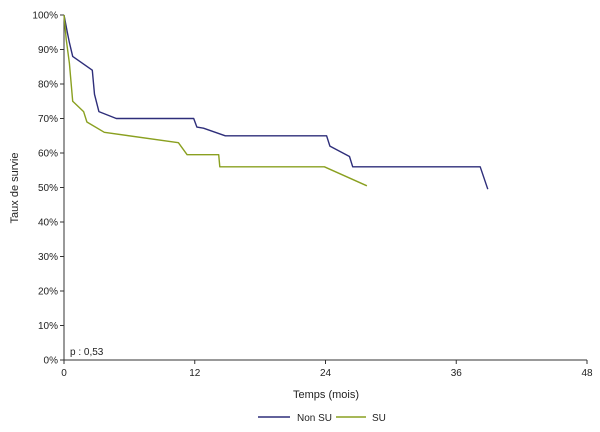 The height and width of the screenshot is (432, 600). I want to click on y-tick-label: 0%, so click(51, 361).